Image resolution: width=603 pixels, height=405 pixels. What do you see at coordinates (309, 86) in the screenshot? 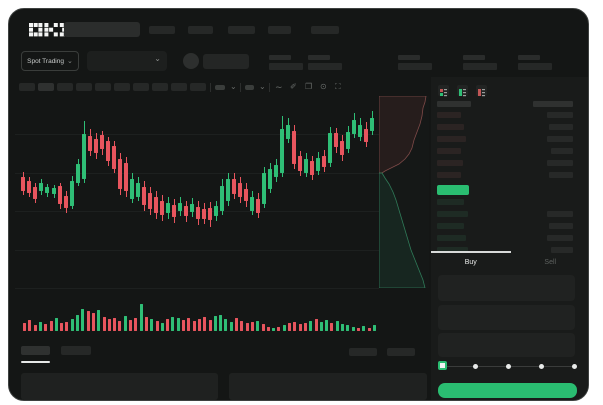
I see `camera-icon: ❐` at bounding box center [309, 86].